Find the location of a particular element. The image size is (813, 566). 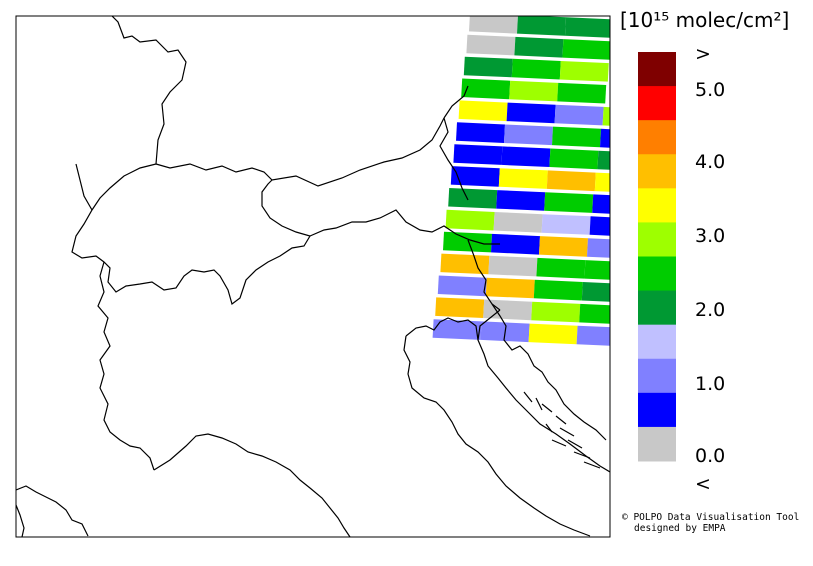

legend-label: 3.0 is located at coordinates (710, 236).